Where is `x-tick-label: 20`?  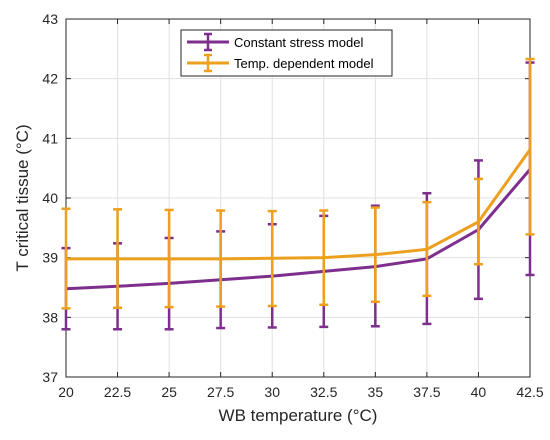 x-tick-label: 20 is located at coordinates (66, 392).